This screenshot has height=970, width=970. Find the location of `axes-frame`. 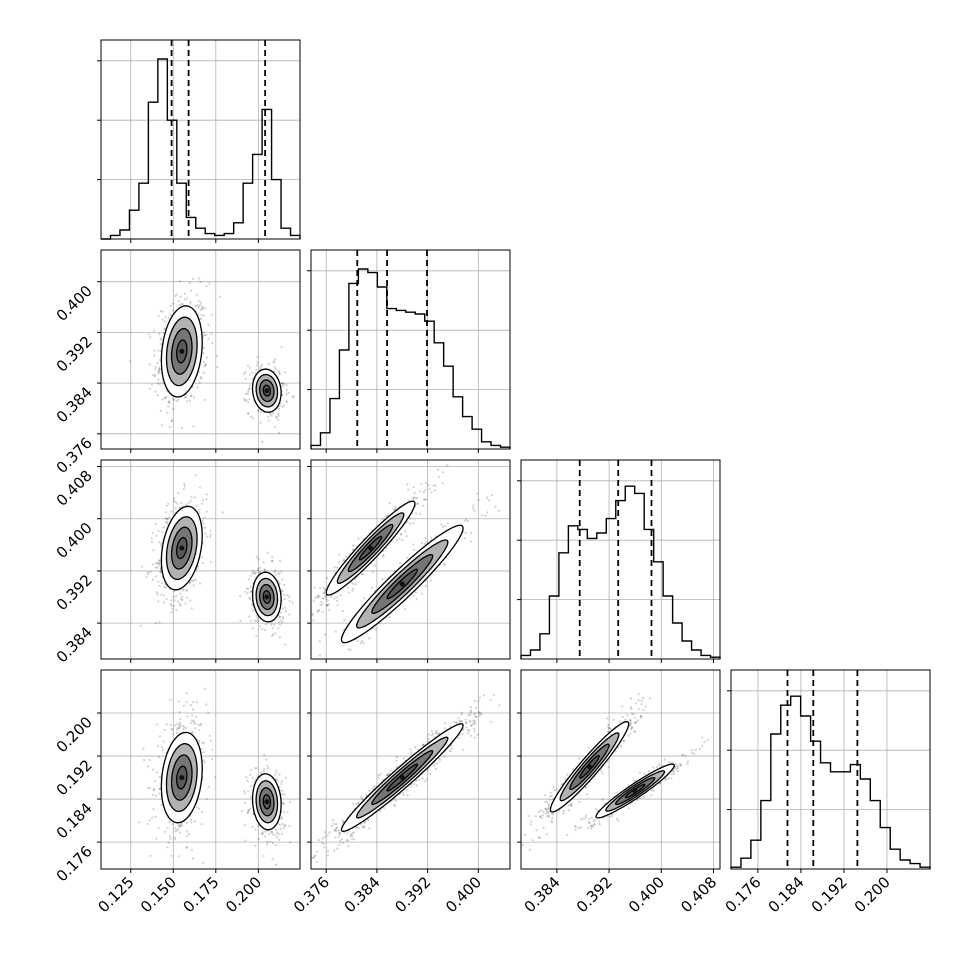

axes-frame is located at coordinates (620, 559).